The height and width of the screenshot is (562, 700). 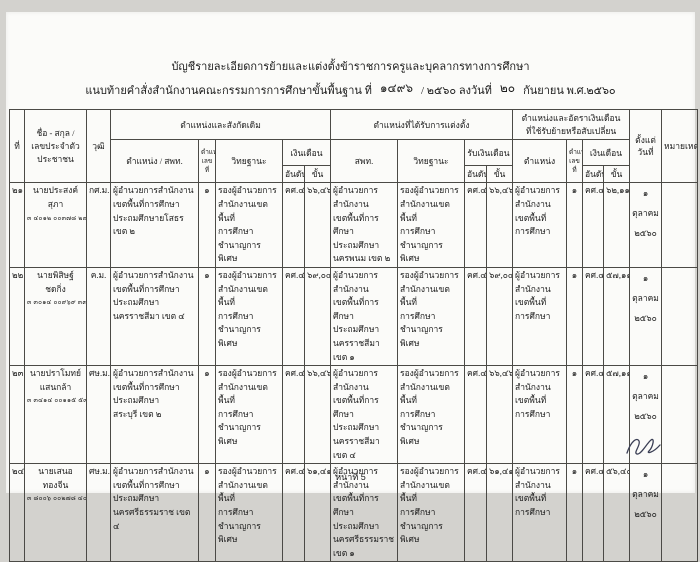 I want to click on cell-qualification: กศ.ม., so click(x=98, y=225).